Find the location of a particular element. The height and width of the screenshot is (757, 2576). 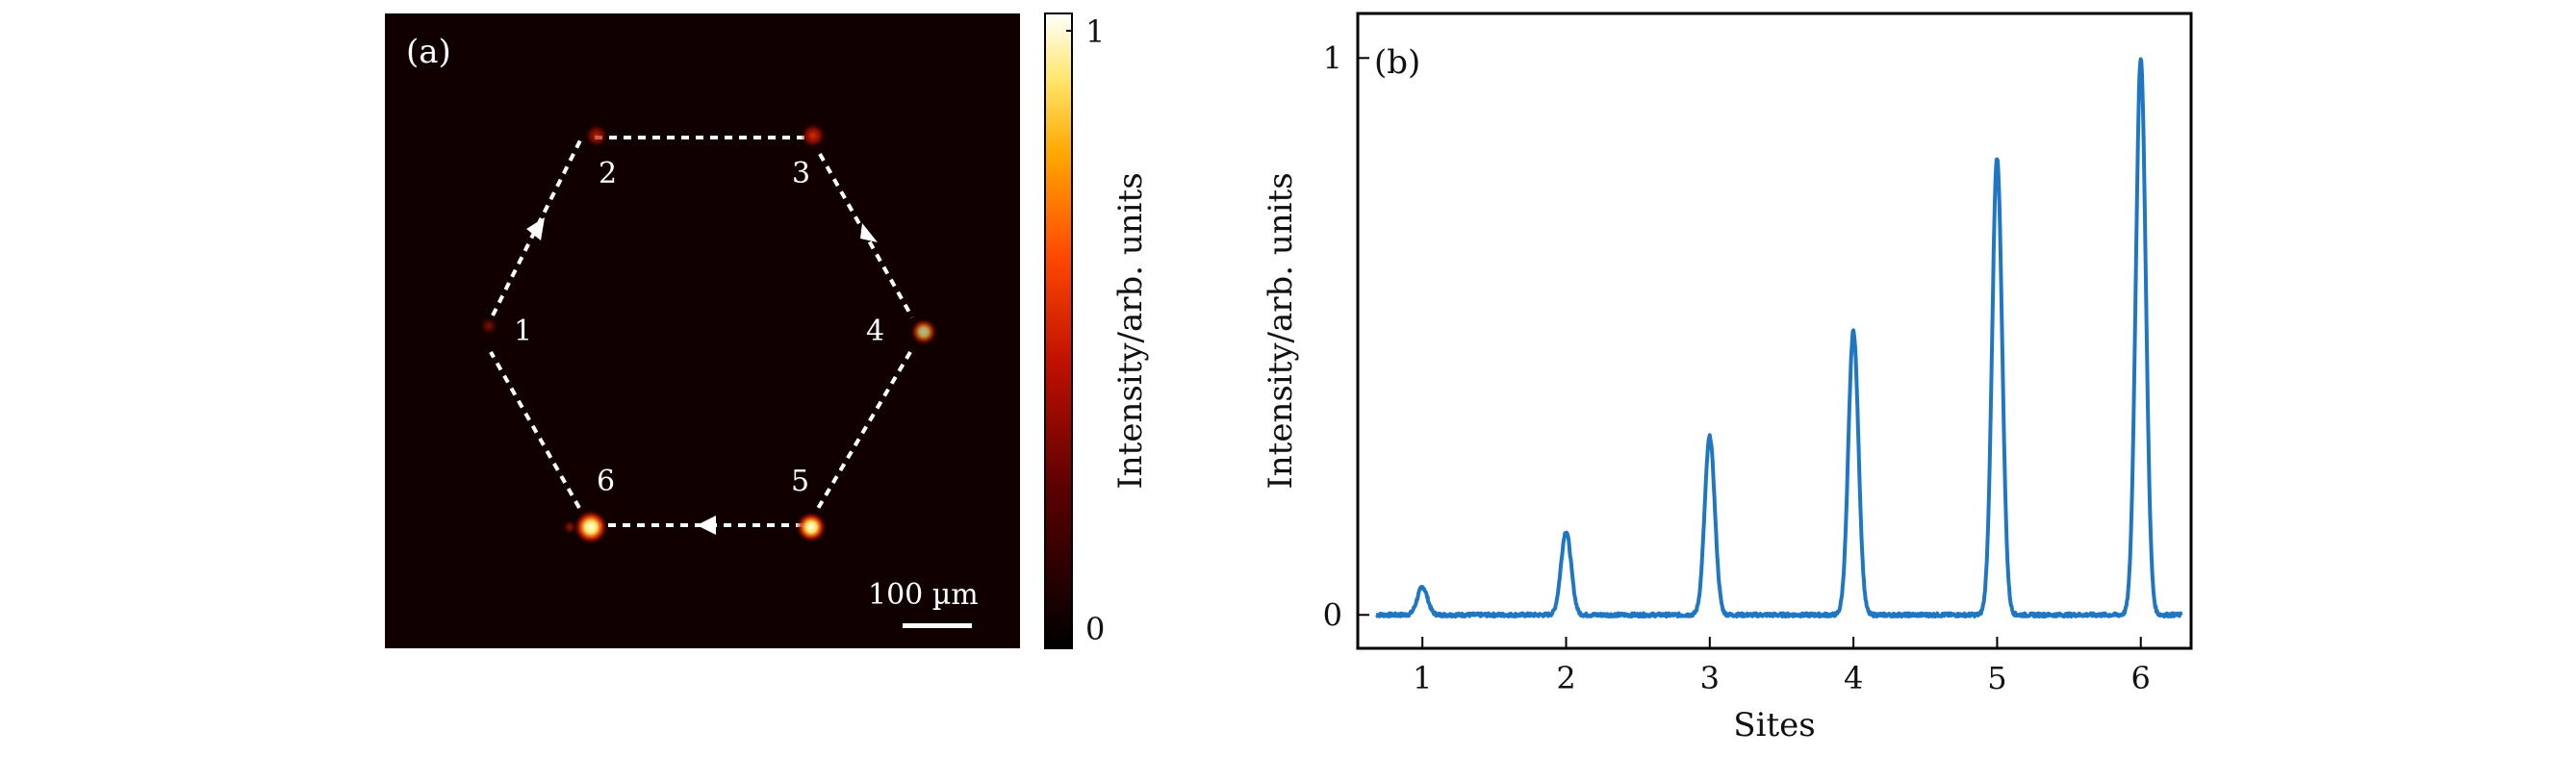

site-label-1: 1 is located at coordinates (523, 331).